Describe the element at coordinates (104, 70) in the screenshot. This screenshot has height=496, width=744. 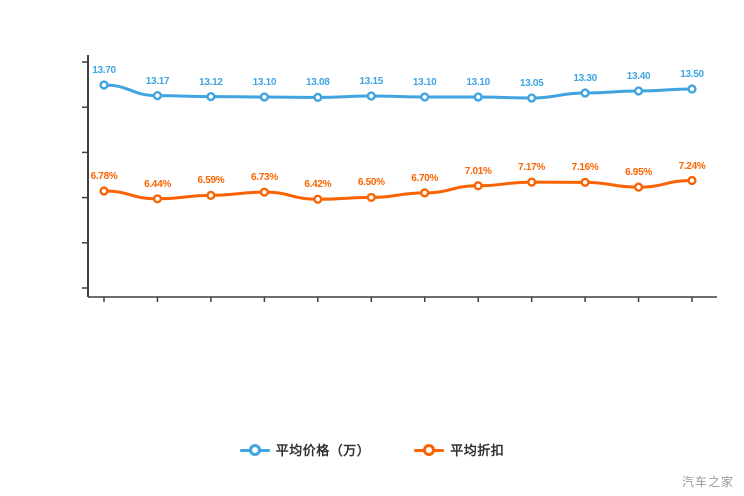
I see `value-label-price: 13.70` at that location.